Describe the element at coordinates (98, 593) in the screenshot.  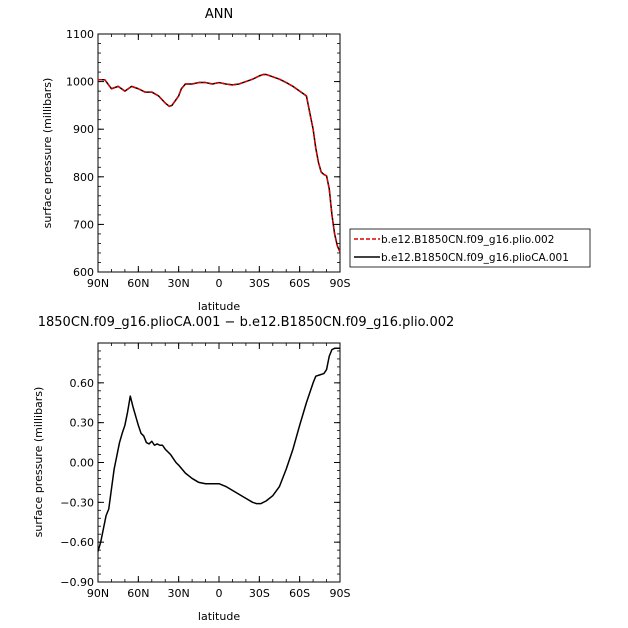
I see `bottom-xtick-label: 90N` at that location.